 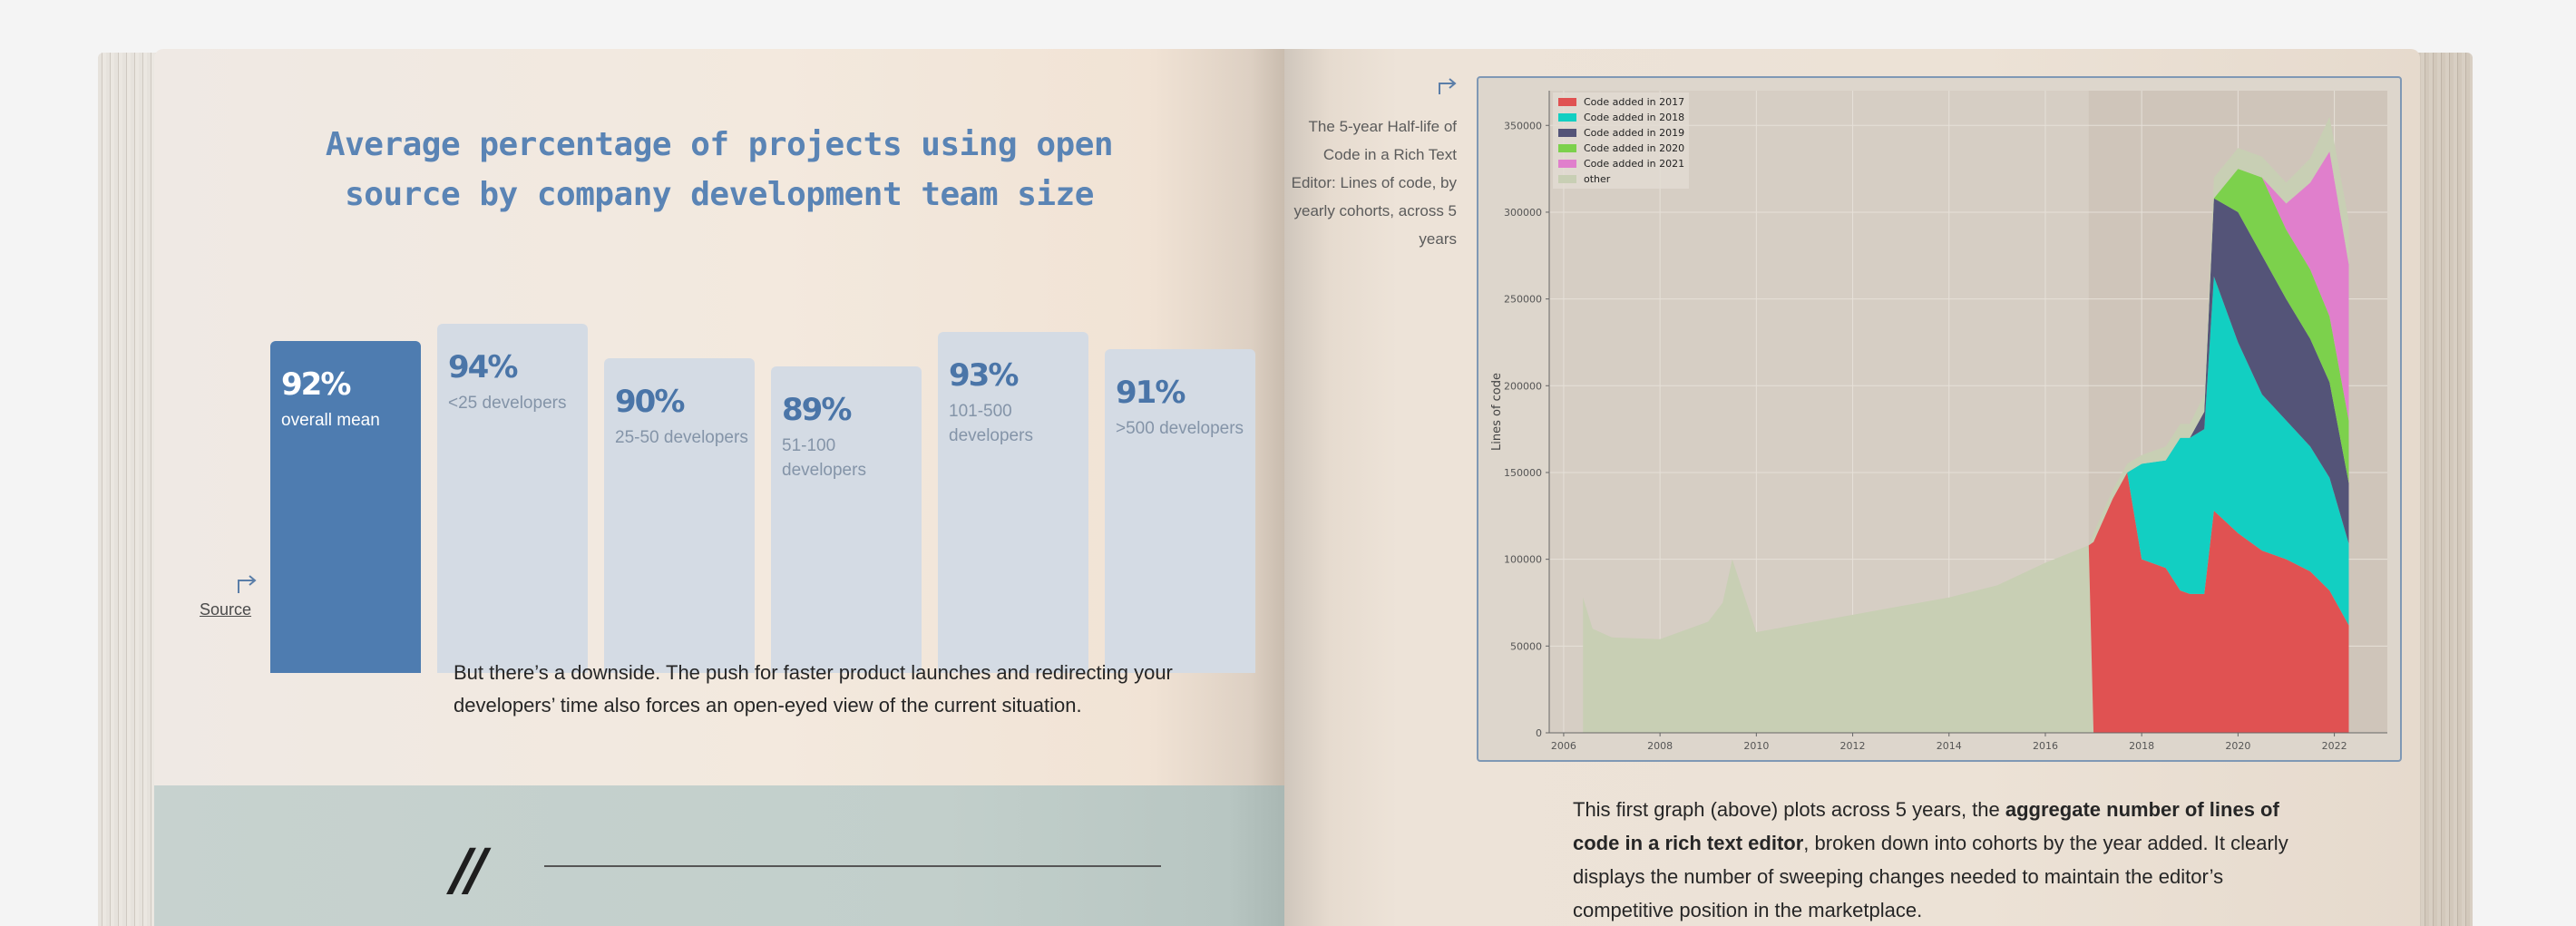 I want to click on y-tick-label: 350000, so click(x=1523, y=126).